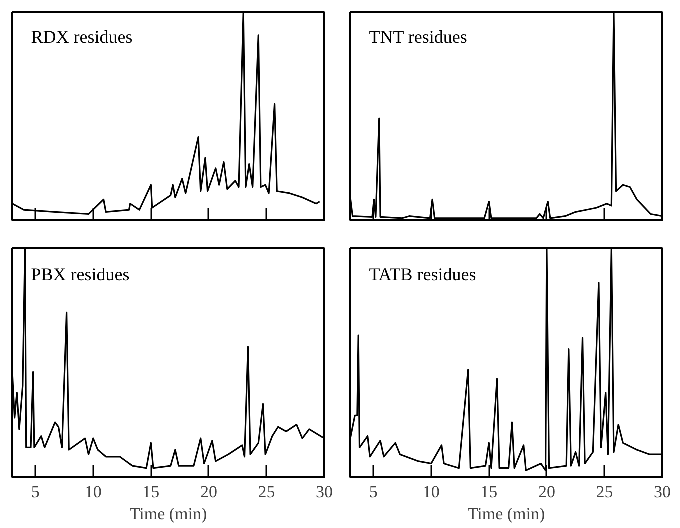  What do you see at coordinates (422, 274) in the screenshot?
I see `text: TATB residues` at bounding box center [422, 274].